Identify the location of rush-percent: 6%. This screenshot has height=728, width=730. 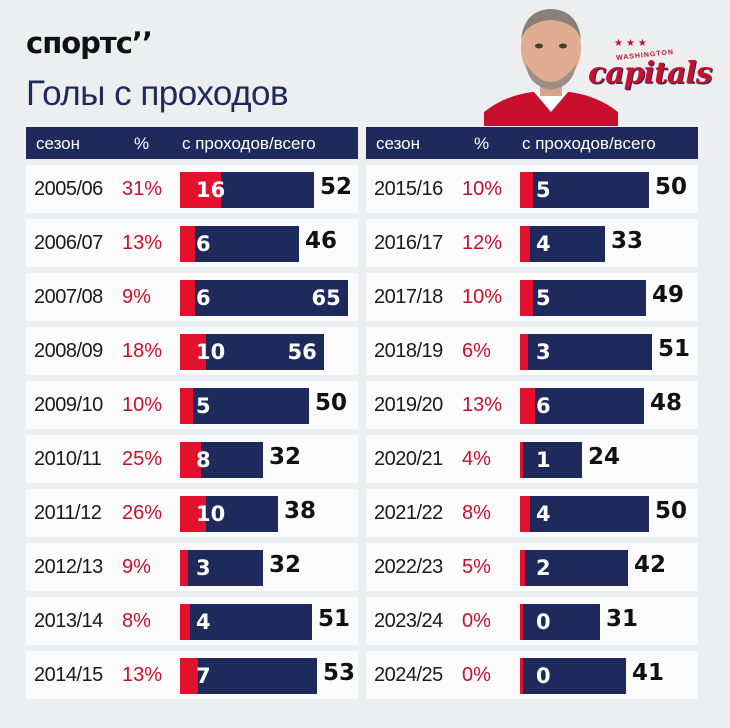
(476, 351).